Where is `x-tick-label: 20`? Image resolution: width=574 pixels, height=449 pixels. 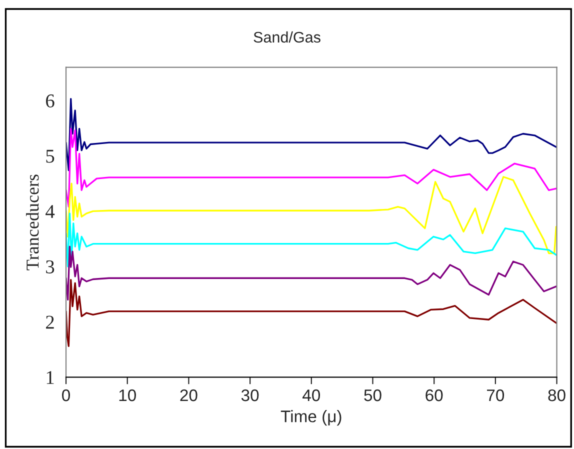 x-tick-label: 20 is located at coordinates (189, 395).